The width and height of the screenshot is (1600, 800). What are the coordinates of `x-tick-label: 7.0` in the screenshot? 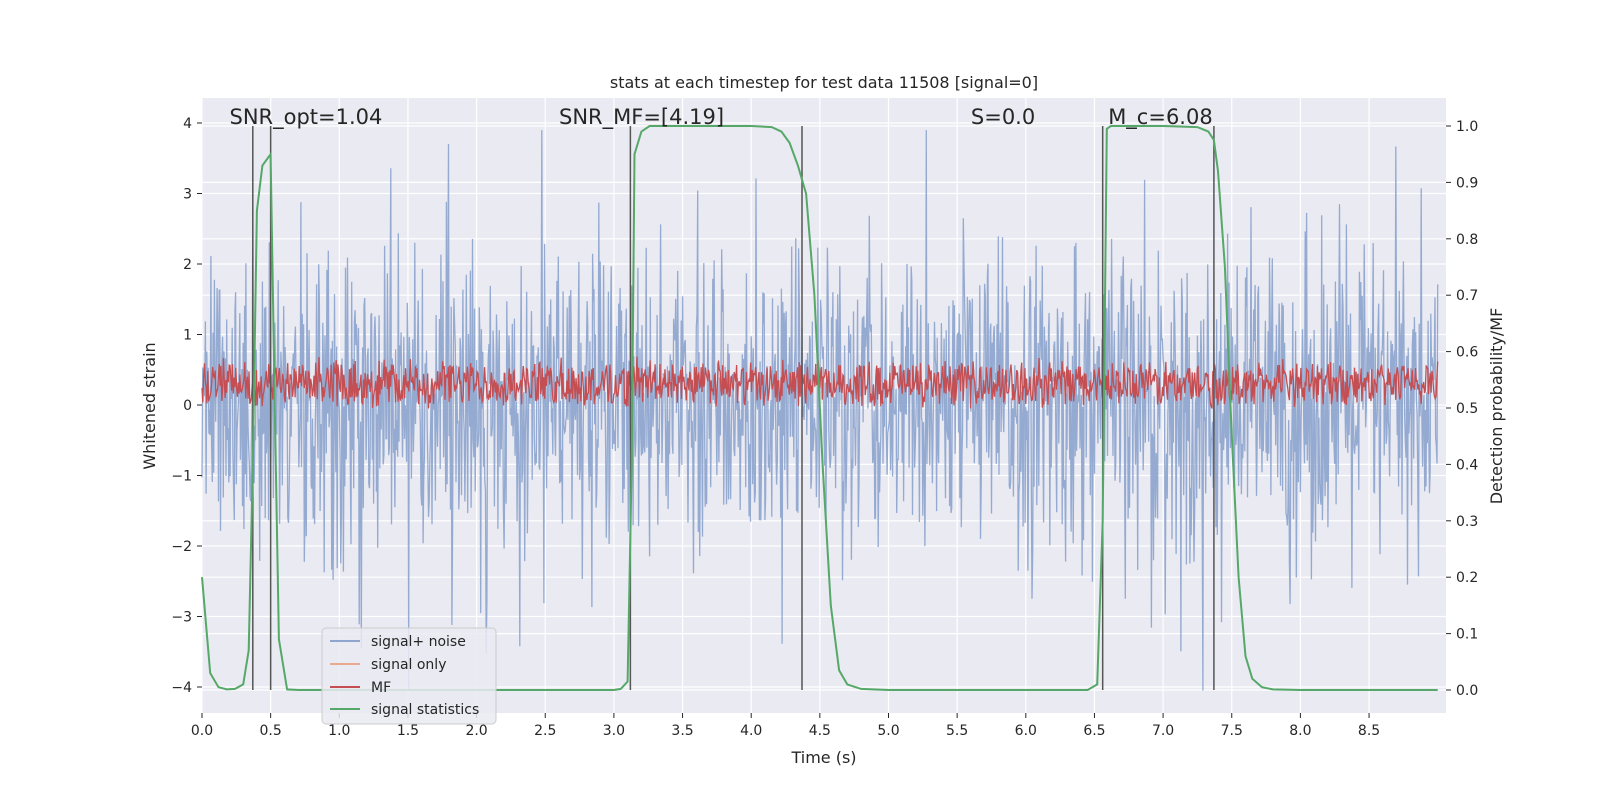 It's located at (1163, 731).